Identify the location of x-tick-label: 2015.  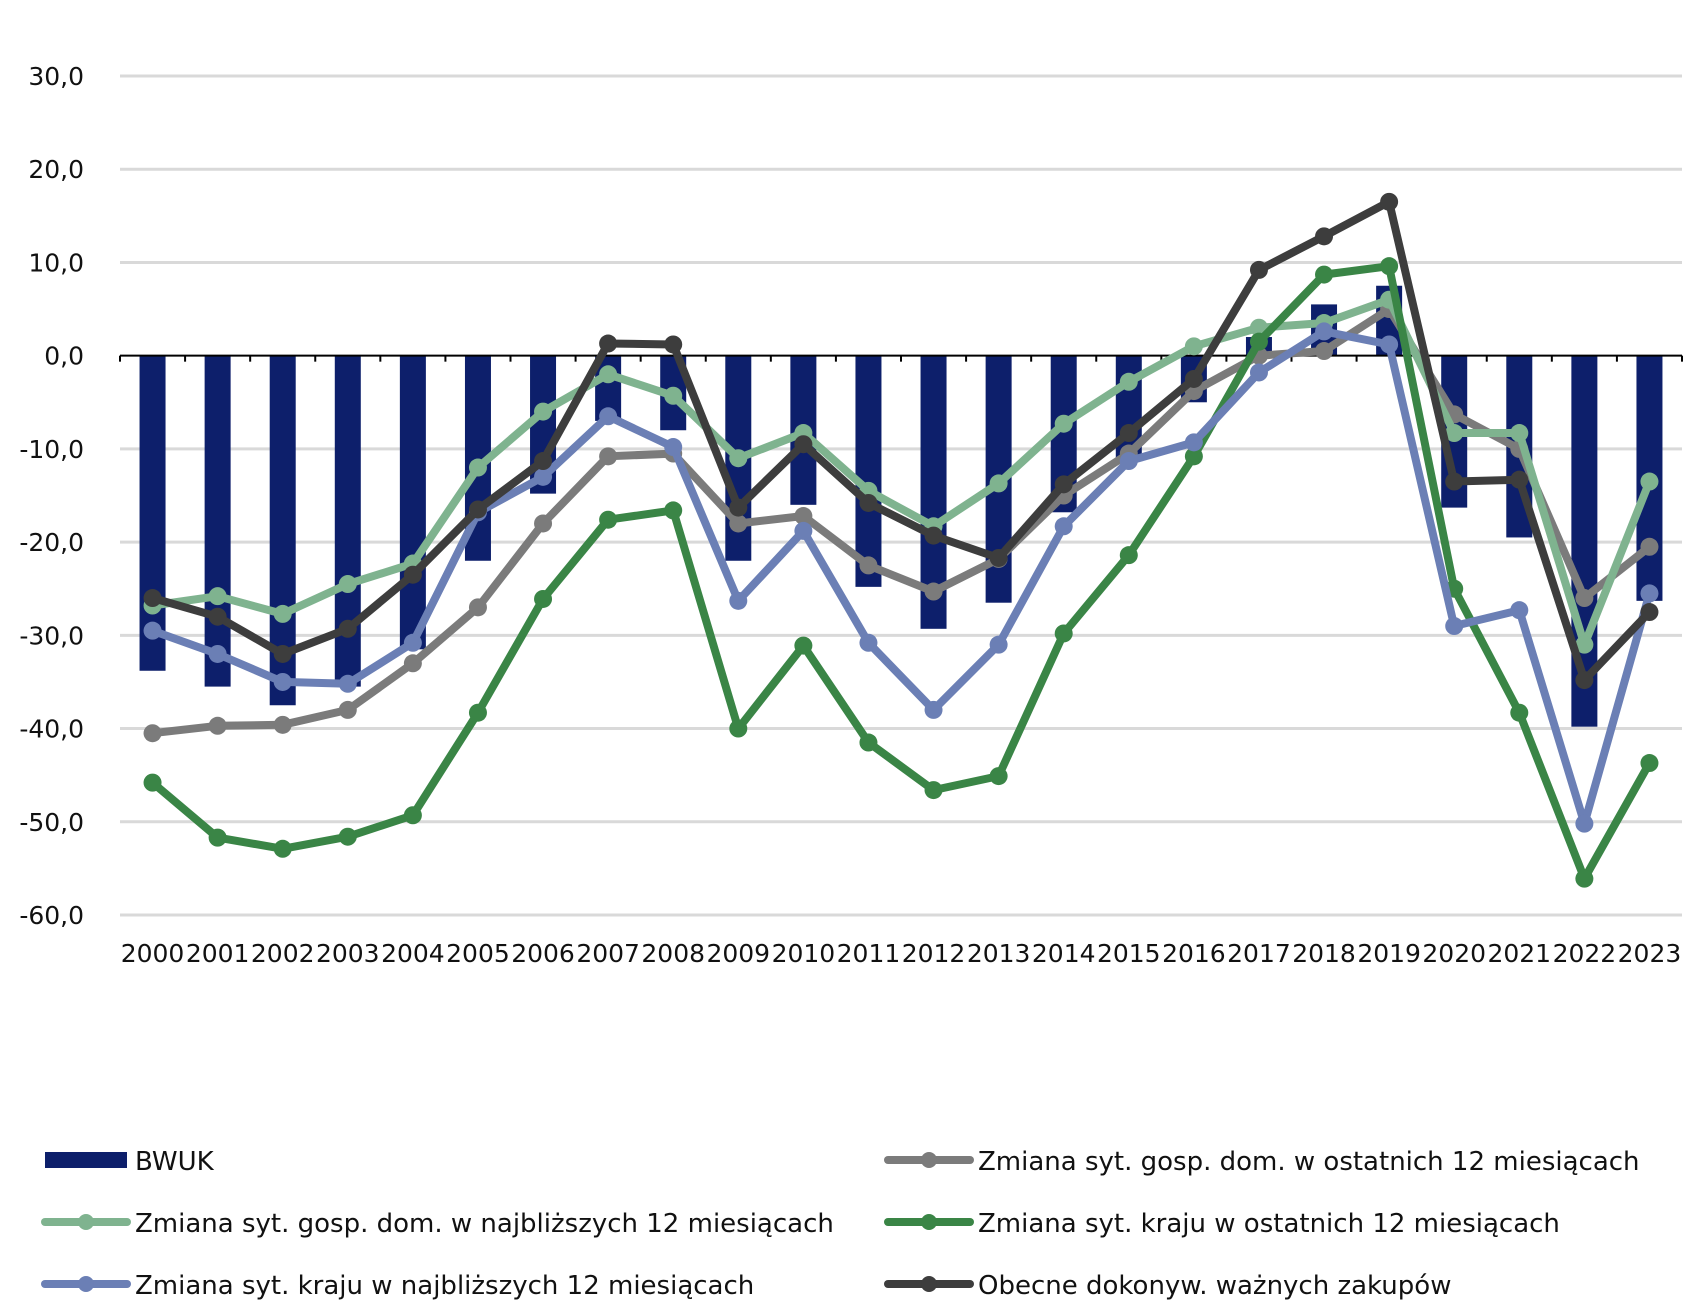
(1129, 953).